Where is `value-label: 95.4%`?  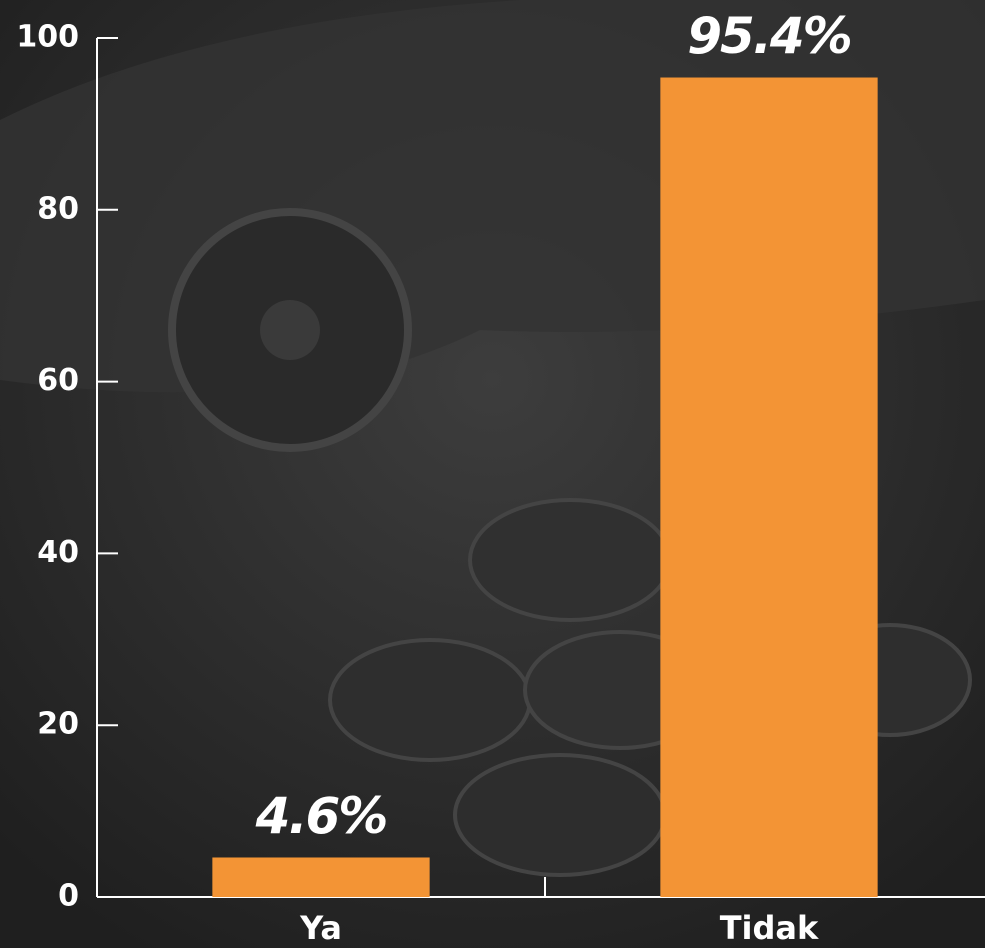
value-label: 95.4% is located at coordinates (768, 36).